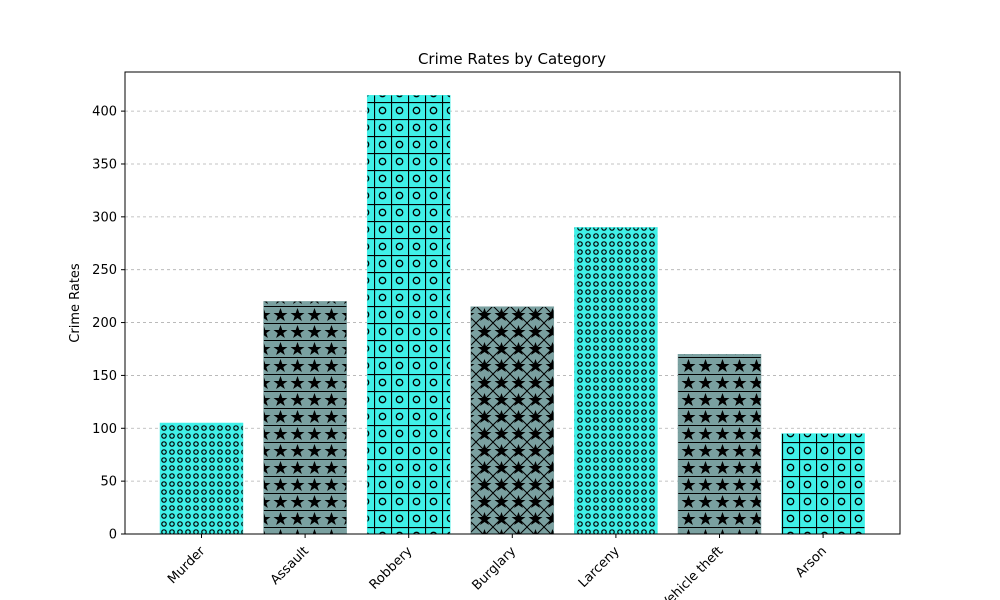 The width and height of the screenshot is (1000, 600). I want to click on bar-burglary, so click(512, 420).